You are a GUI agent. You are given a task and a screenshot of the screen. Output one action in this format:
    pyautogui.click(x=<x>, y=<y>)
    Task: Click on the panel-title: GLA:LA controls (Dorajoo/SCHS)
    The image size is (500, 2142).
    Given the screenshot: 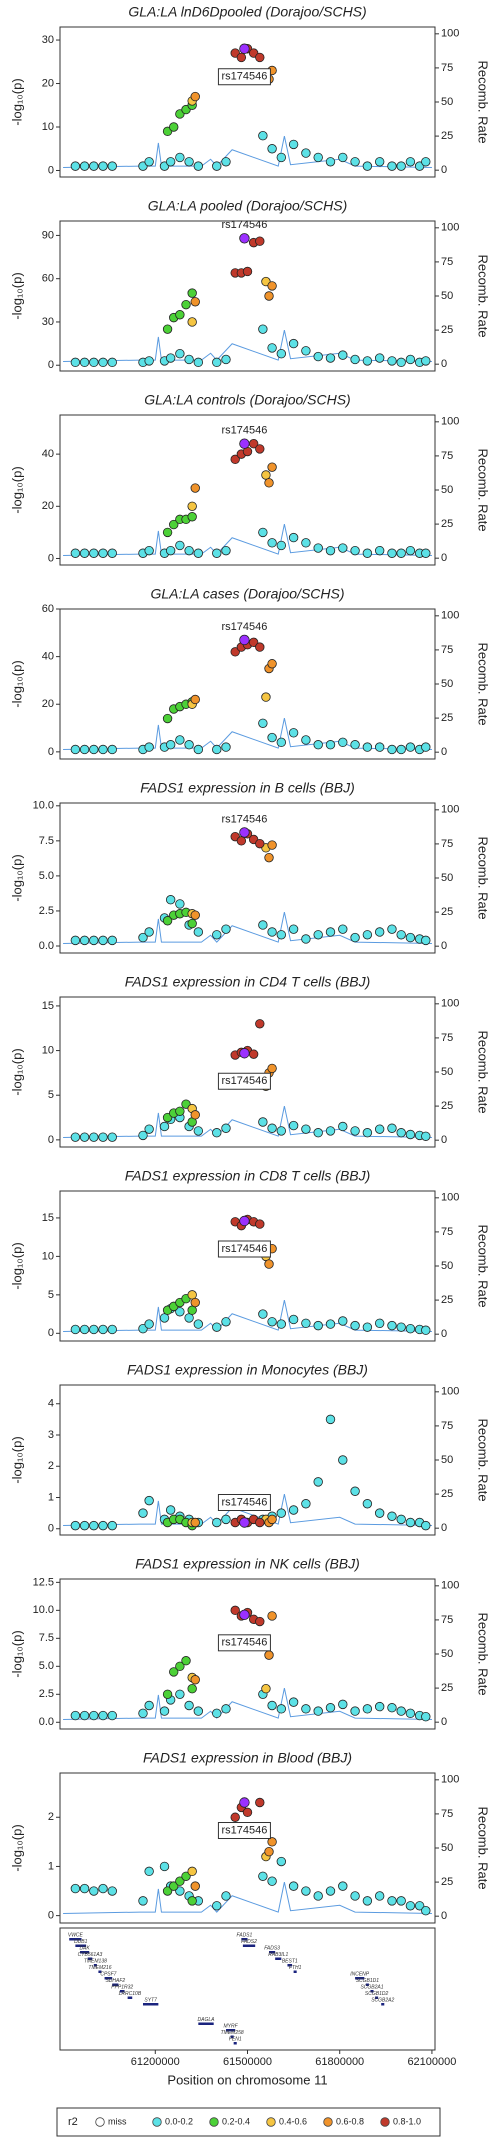 What is the action you would take?
    pyautogui.click(x=247, y=400)
    